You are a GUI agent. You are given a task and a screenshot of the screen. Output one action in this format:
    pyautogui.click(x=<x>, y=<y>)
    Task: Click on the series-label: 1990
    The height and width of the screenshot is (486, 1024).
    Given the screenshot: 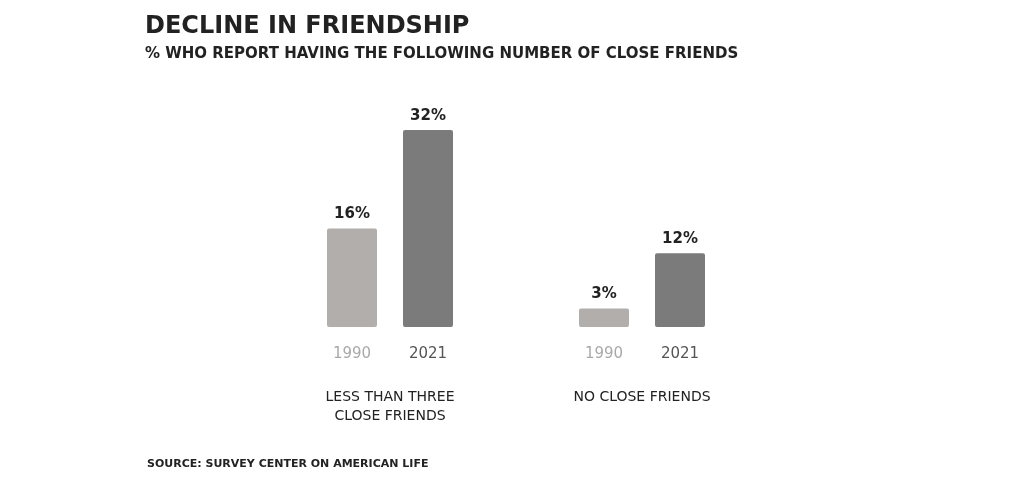 What is the action you would take?
    pyautogui.click(x=352, y=352)
    